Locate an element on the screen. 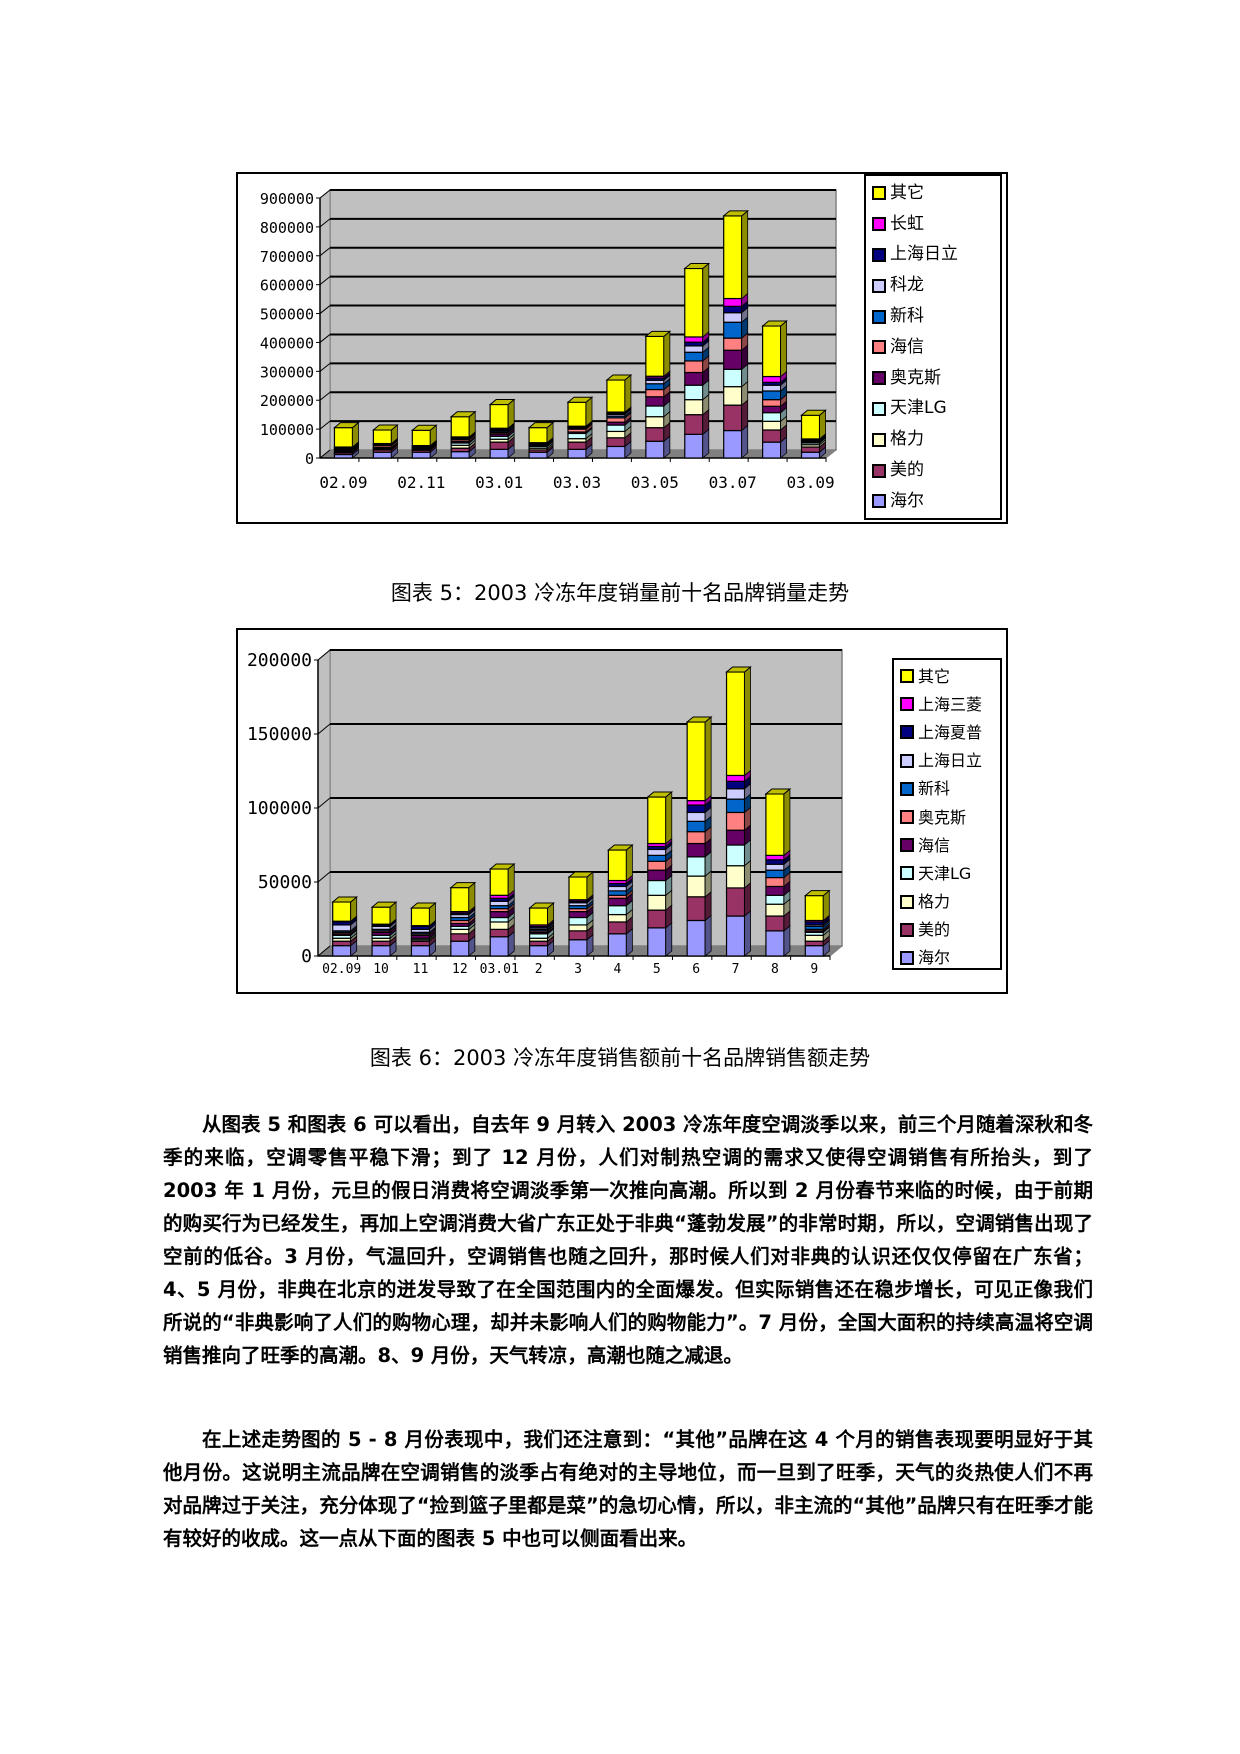  svg-text: 4 is located at coordinates (617, 969).